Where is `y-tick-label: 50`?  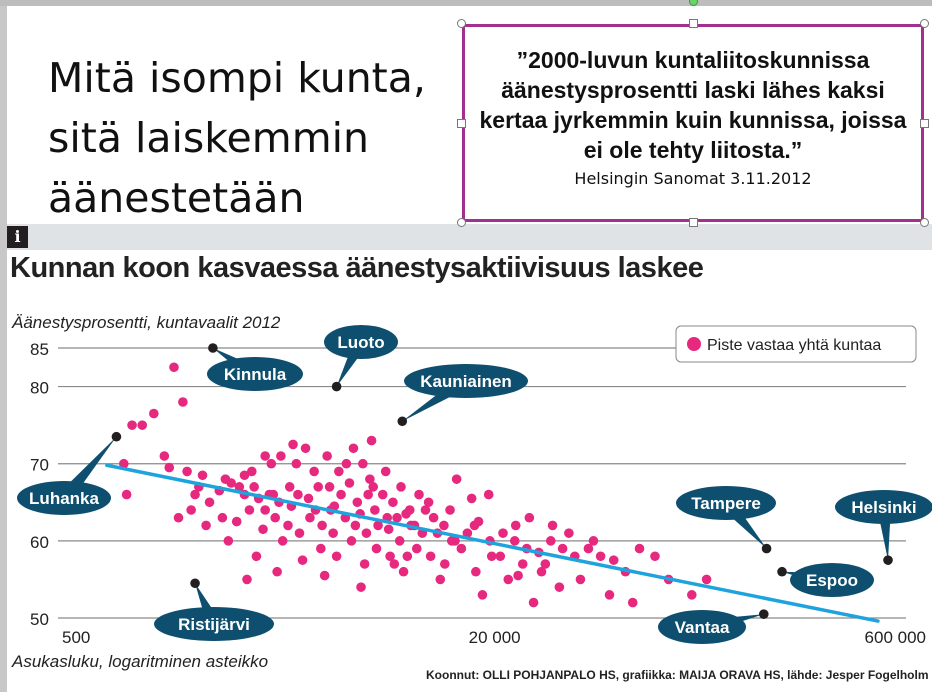
y-tick-label: 50 is located at coordinates (39, 619).